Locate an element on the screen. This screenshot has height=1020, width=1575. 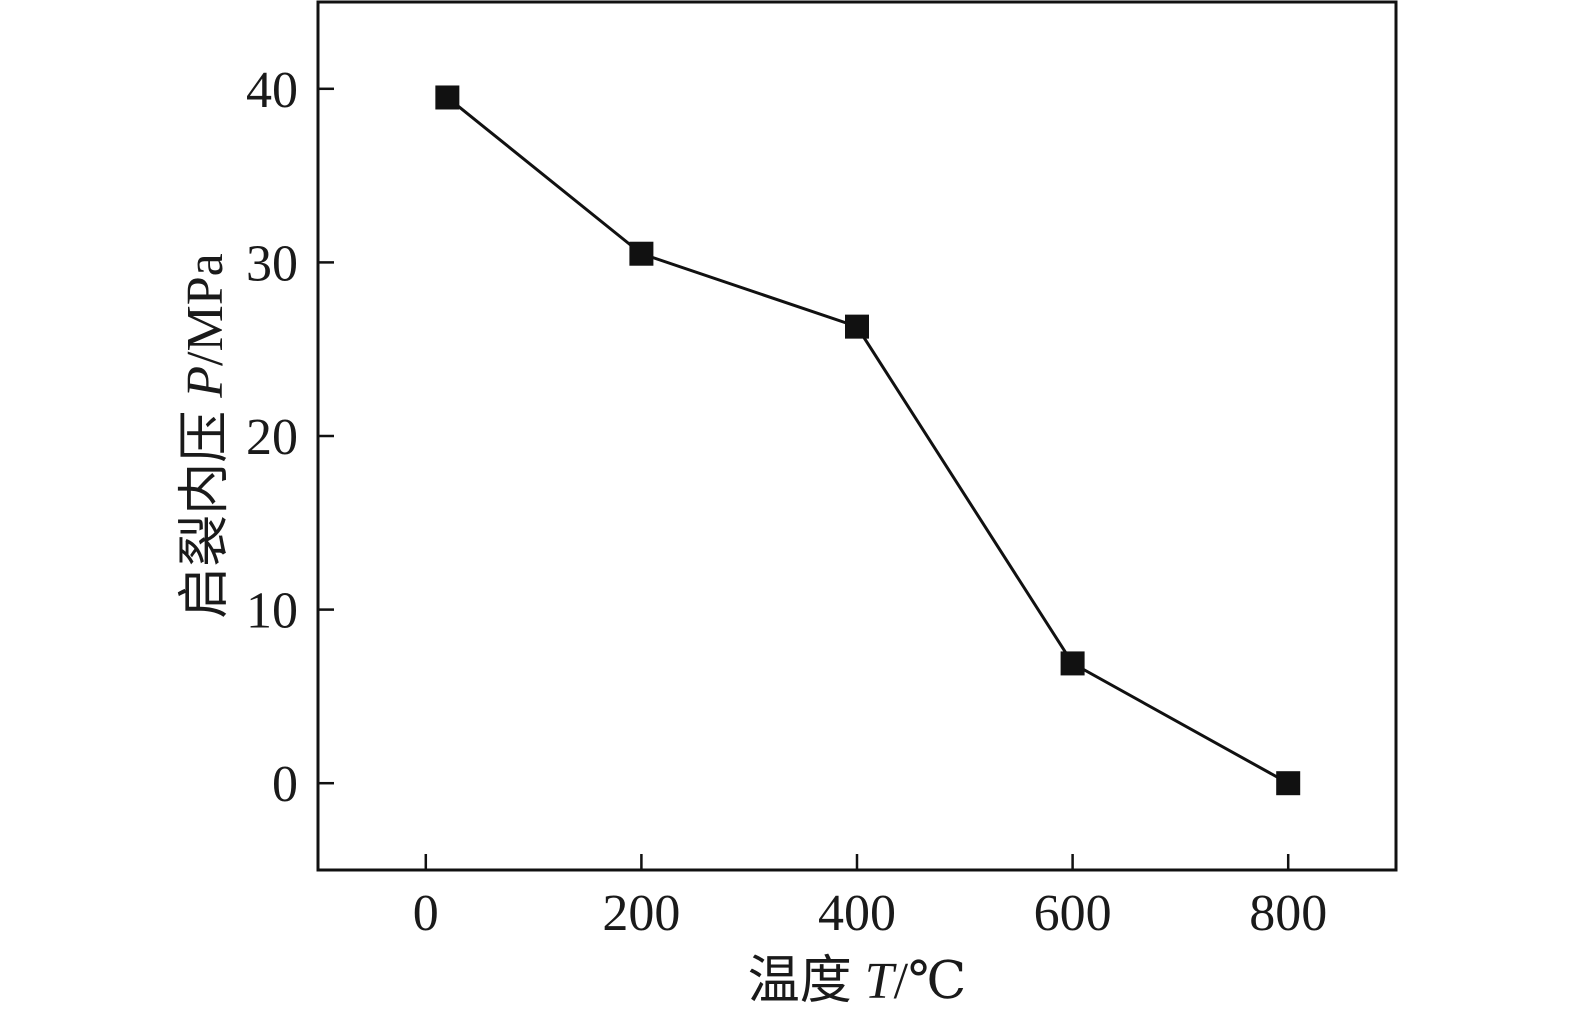
x-tick-label: 200 is located at coordinates (641, 913).